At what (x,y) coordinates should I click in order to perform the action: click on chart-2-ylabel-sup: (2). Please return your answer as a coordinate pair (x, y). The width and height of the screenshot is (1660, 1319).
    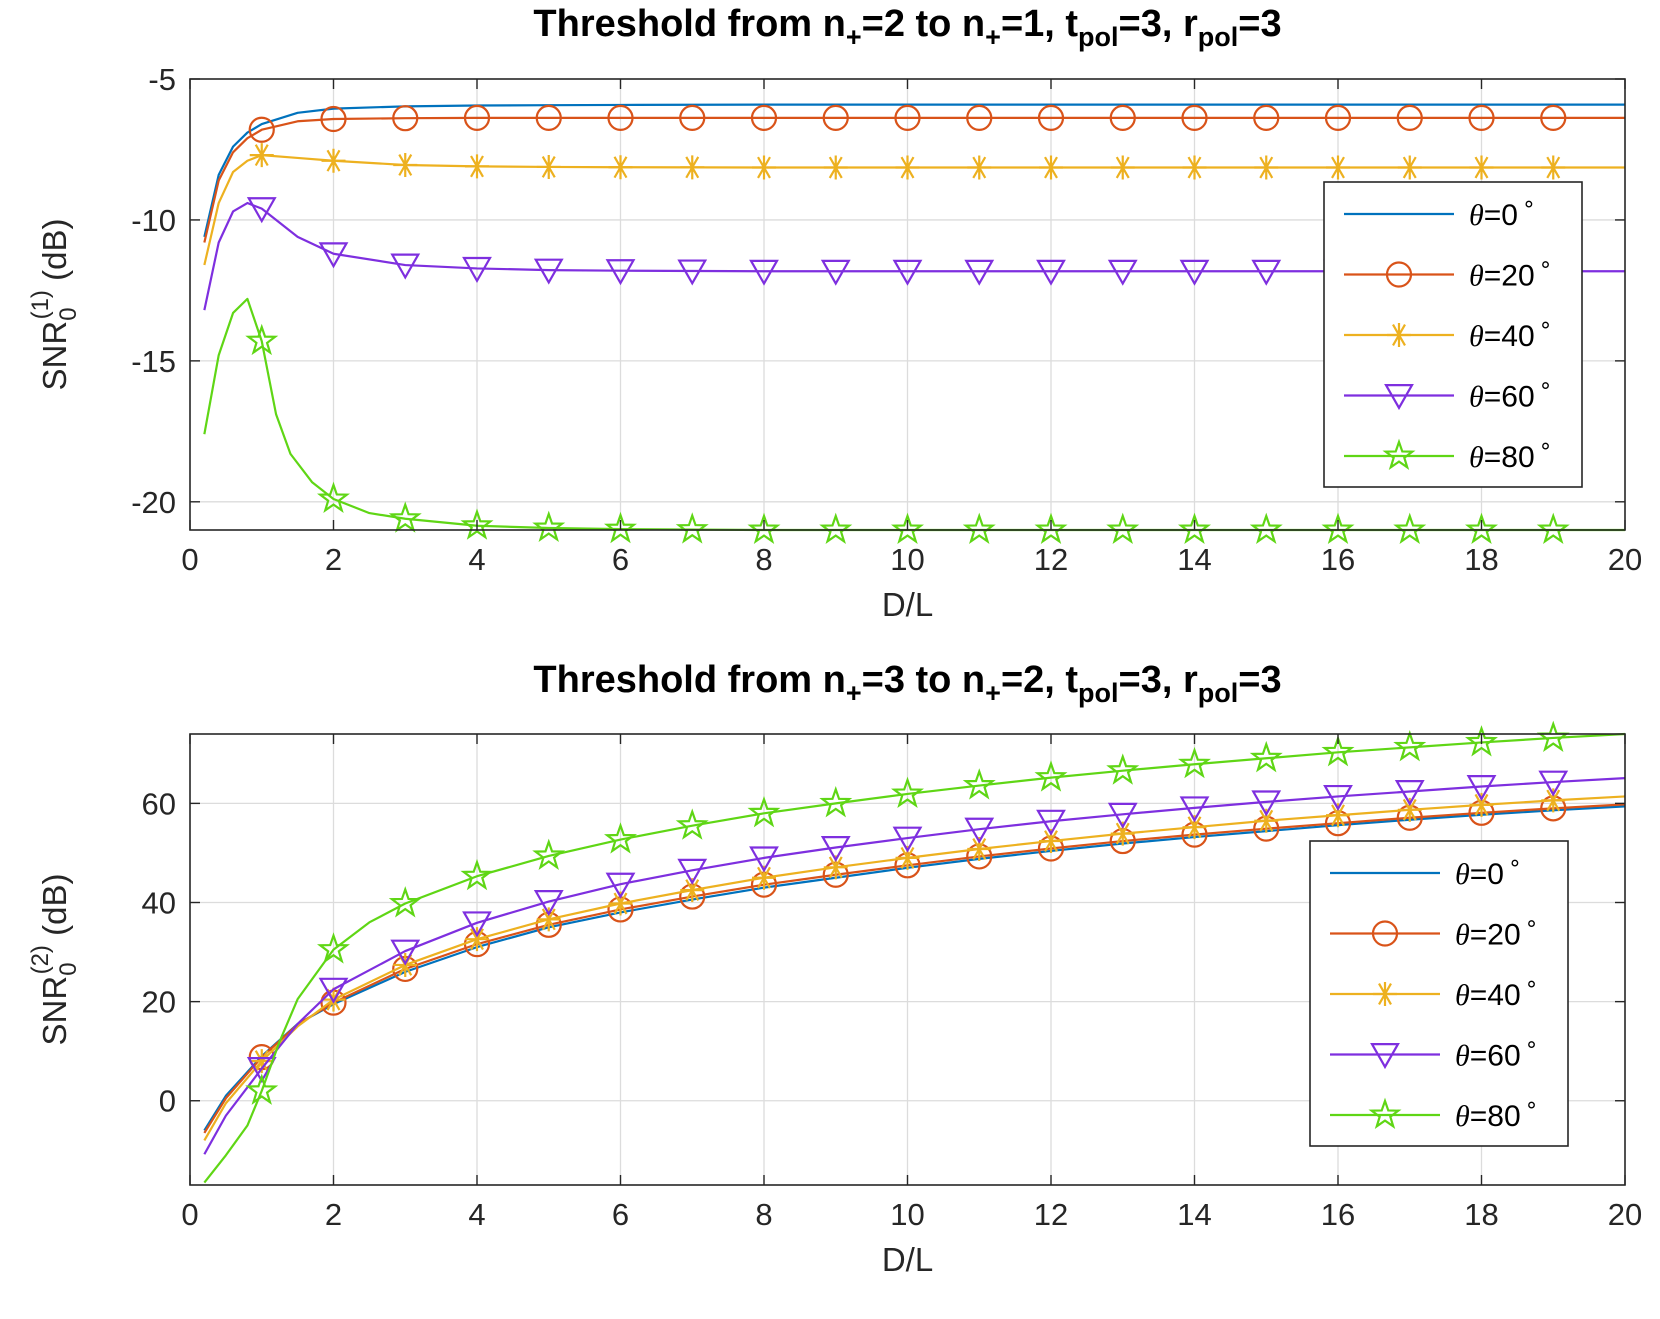
    Looking at the image, I should click on (40, 959).